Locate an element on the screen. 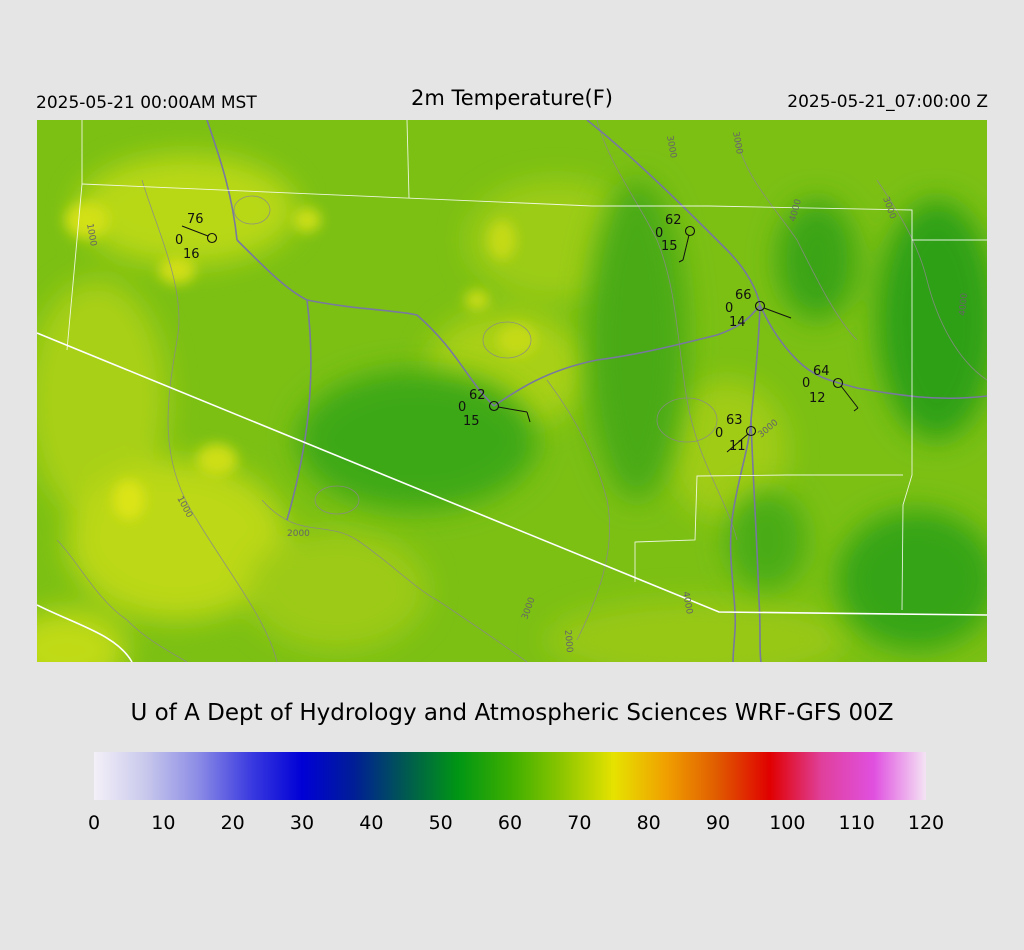 This screenshot has width=1024, height=950. station-temperature: 63 is located at coordinates (734, 420).